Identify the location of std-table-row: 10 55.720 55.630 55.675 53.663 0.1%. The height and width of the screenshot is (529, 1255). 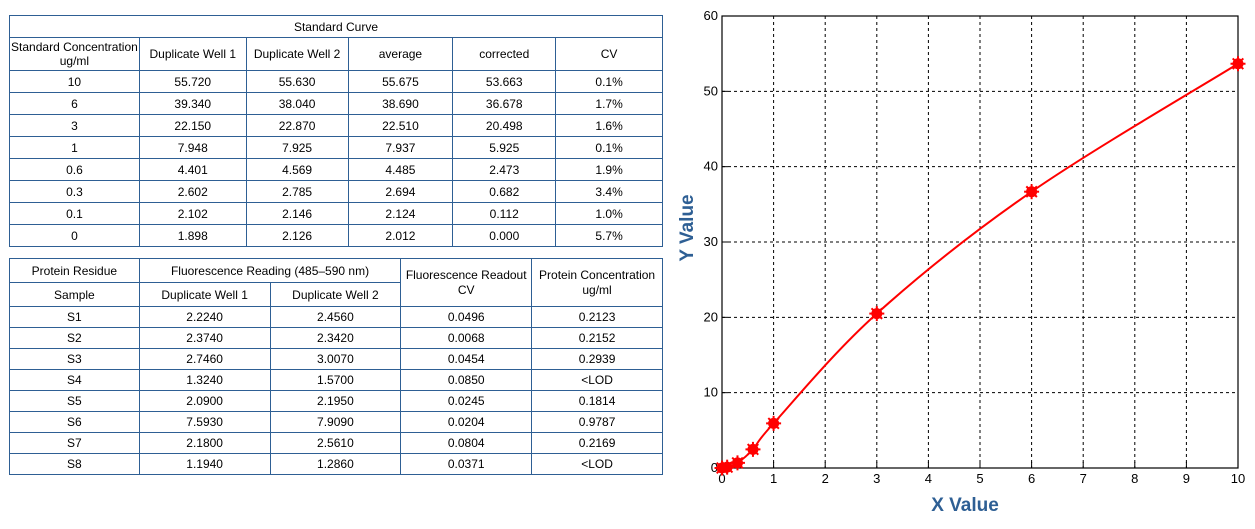
(336, 81).